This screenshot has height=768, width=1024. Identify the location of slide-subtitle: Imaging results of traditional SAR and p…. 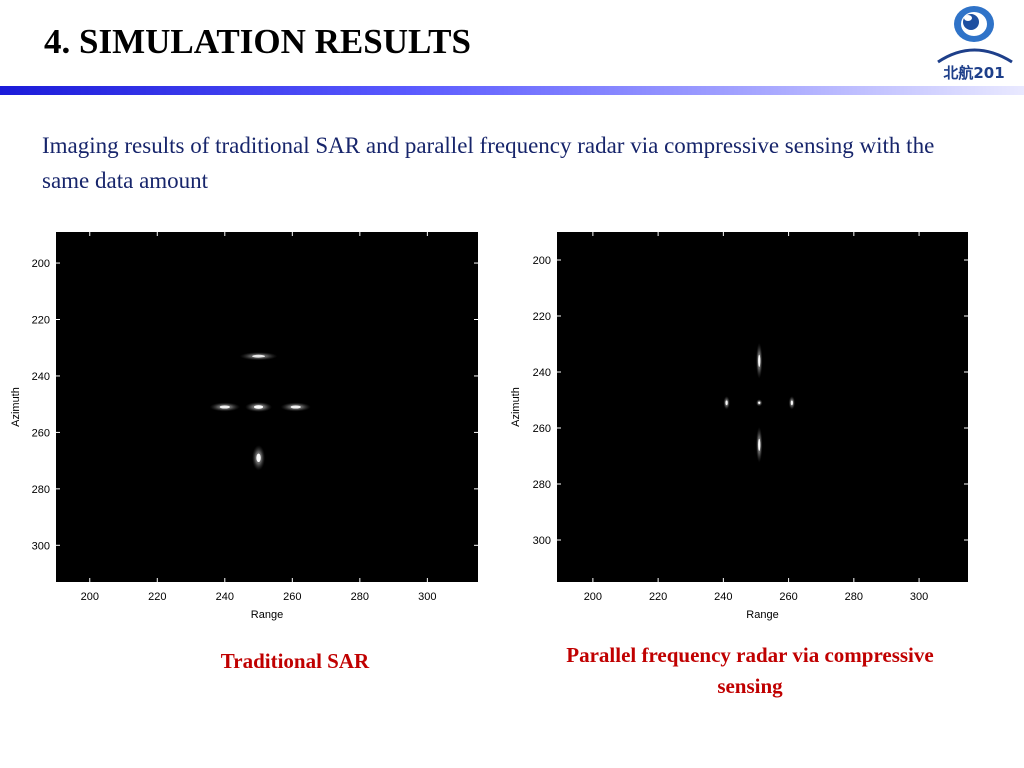
(488, 163).